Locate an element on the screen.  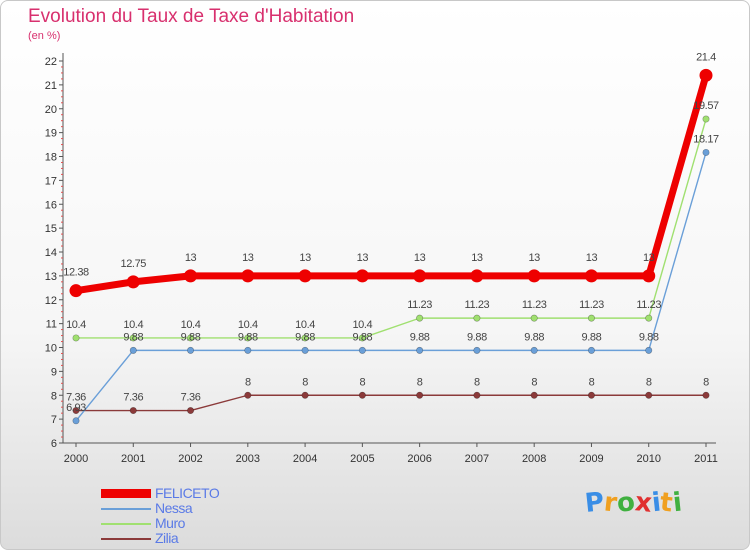
y-tick-label: 9 is located at coordinates (54, 372).